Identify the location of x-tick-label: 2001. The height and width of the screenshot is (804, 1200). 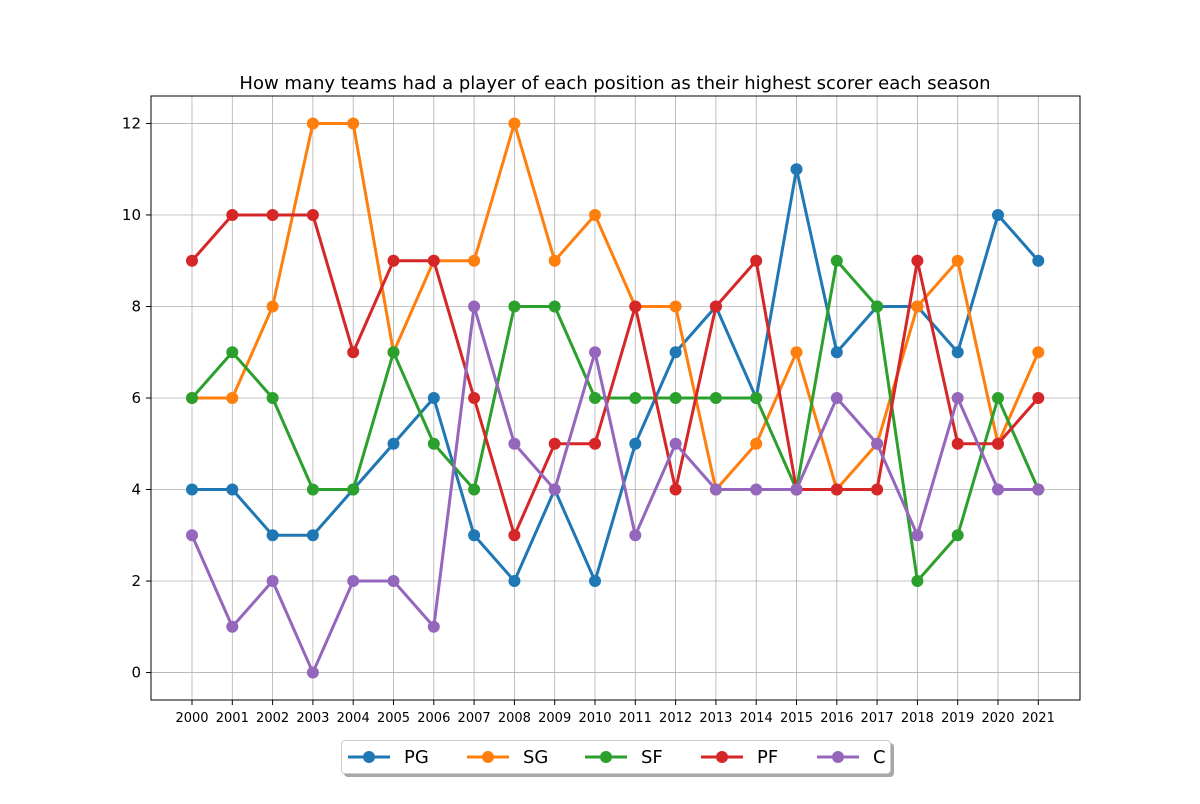
(232, 718).